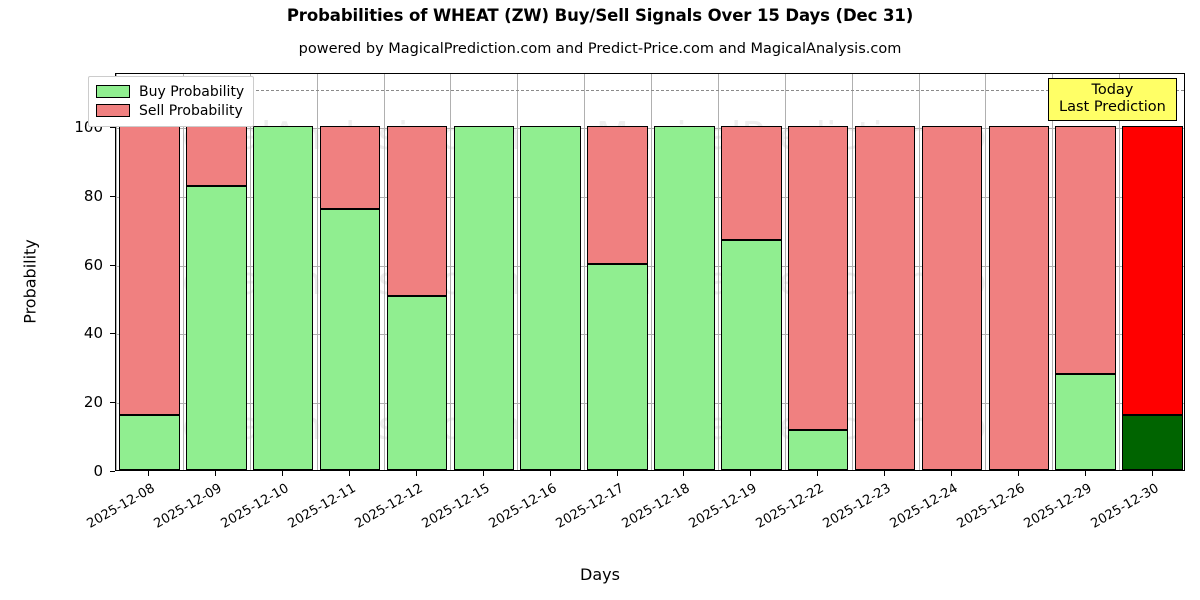 Image resolution: width=1200 pixels, height=600 pixels. What do you see at coordinates (188, 506) in the screenshot?
I see `x-axis-tick-label: 2025-12-09` at bounding box center [188, 506].